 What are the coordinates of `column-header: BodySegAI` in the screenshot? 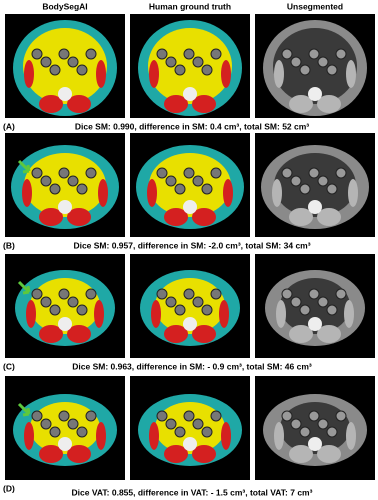 It's located at (64, 6).